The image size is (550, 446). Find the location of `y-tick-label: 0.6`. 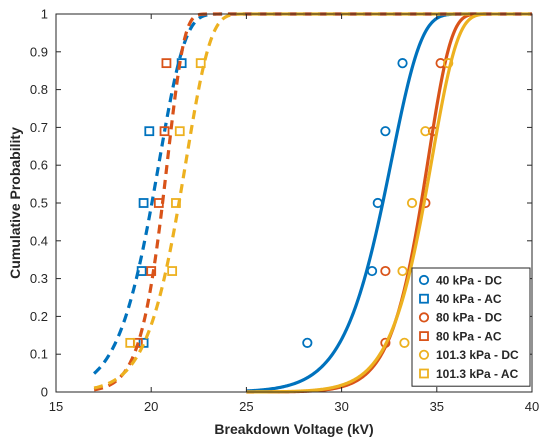

y-tick-label: 0.6 is located at coordinates (39, 165).